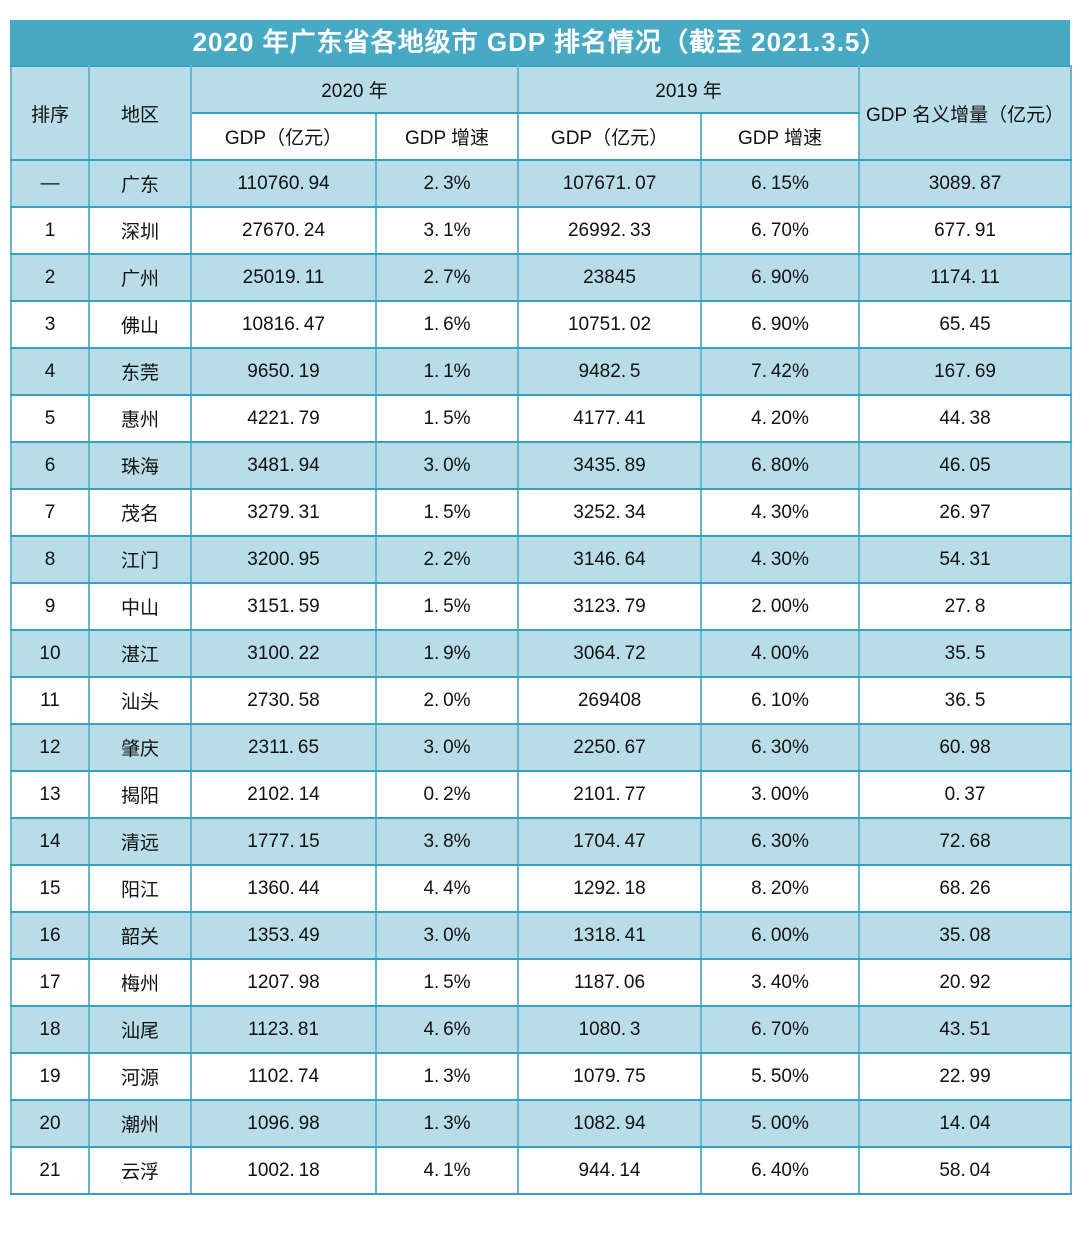 The height and width of the screenshot is (1260, 1080). I want to click on table-row: 21 云浮 1002. 18 4. 1% 944. 14 6. 40% 58. 04, so click(541, 1170).